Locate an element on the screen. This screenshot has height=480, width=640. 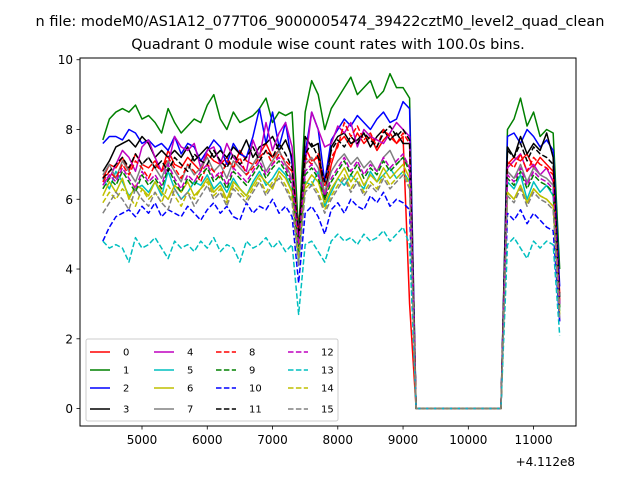
x-tick-label: 11000 is located at coordinates (533, 440).